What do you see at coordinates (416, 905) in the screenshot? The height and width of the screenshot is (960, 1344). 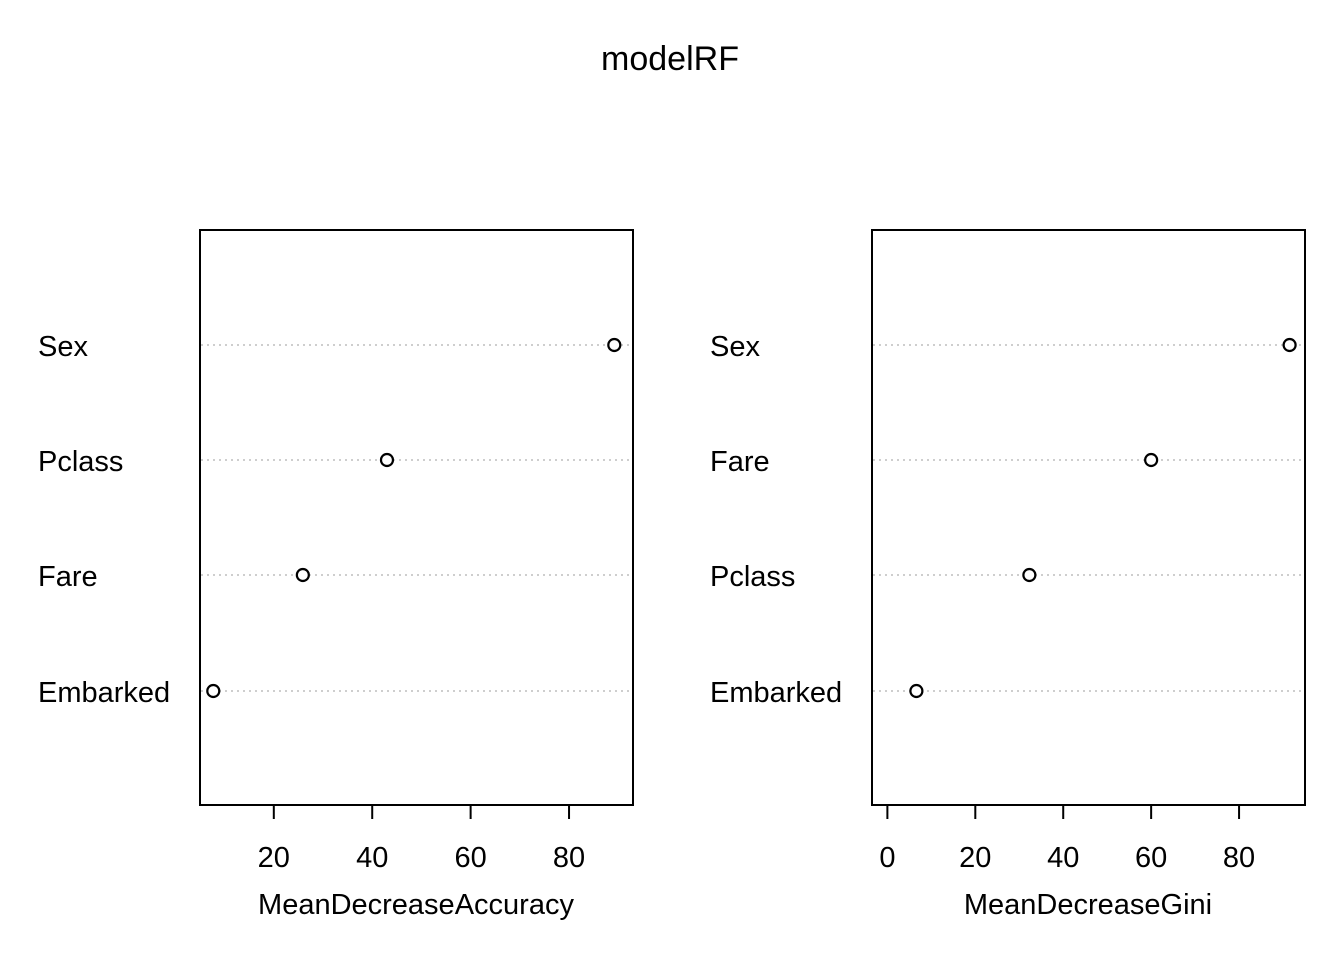 I see `x-axis-label-accuracy: MeanDecreaseAccuracy` at bounding box center [416, 905].